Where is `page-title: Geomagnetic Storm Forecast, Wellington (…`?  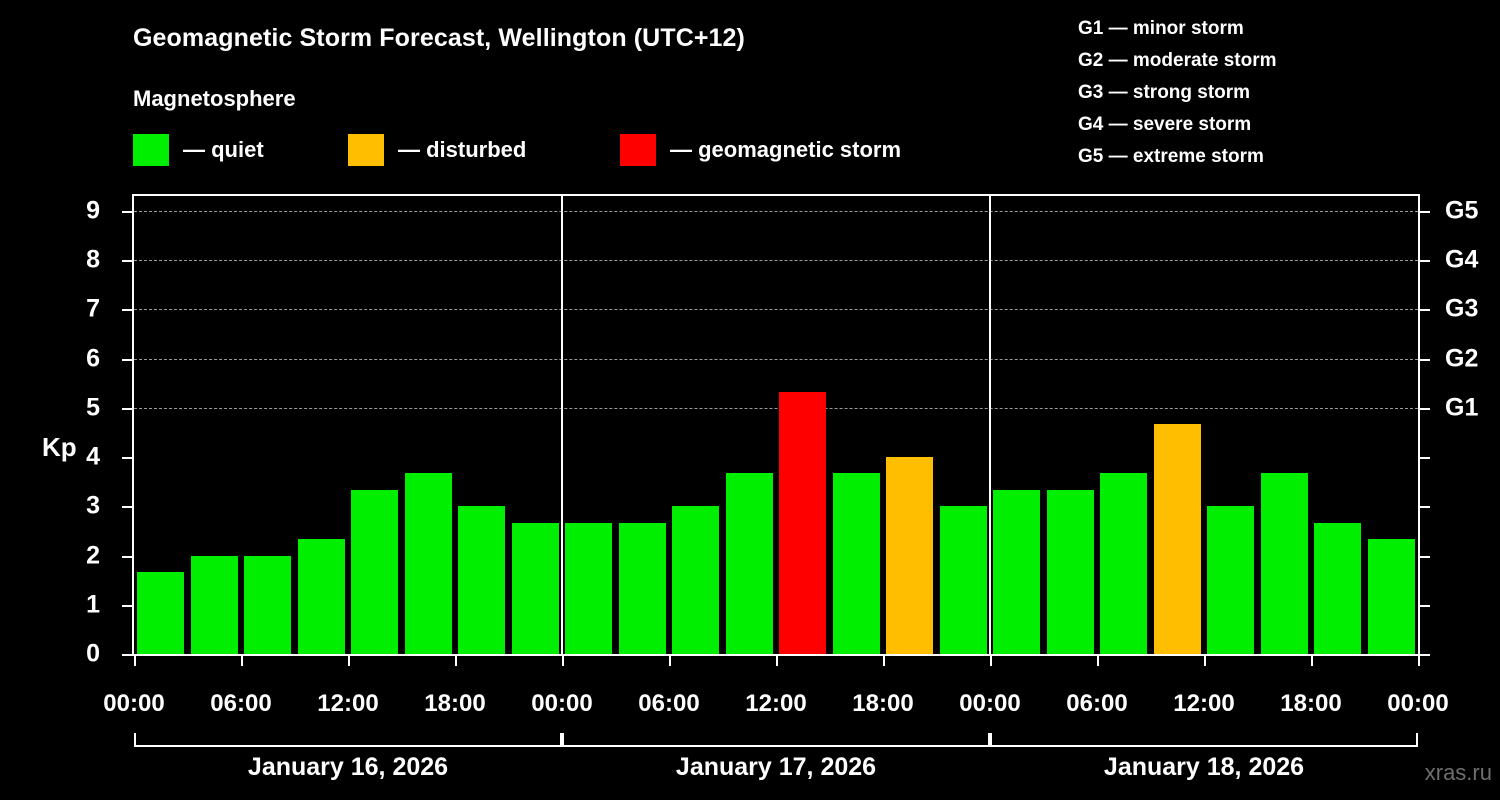 page-title: Geomagnetic Storm Forecast, Wellington (… is located at coordinates (439, 38).